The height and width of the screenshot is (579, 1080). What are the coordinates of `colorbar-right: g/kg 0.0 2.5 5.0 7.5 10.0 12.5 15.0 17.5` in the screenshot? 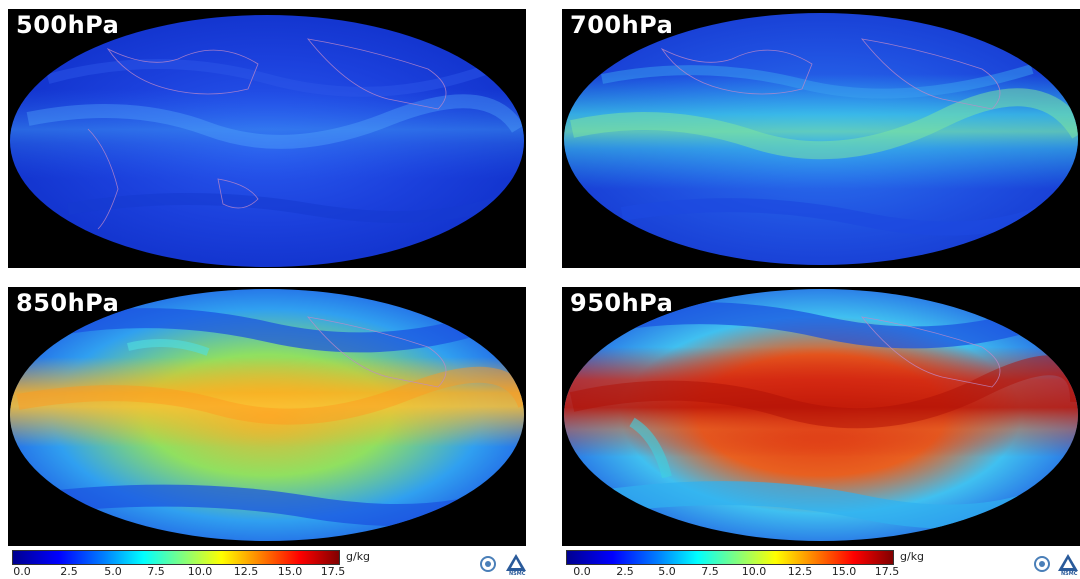 It's located at (752, 564).